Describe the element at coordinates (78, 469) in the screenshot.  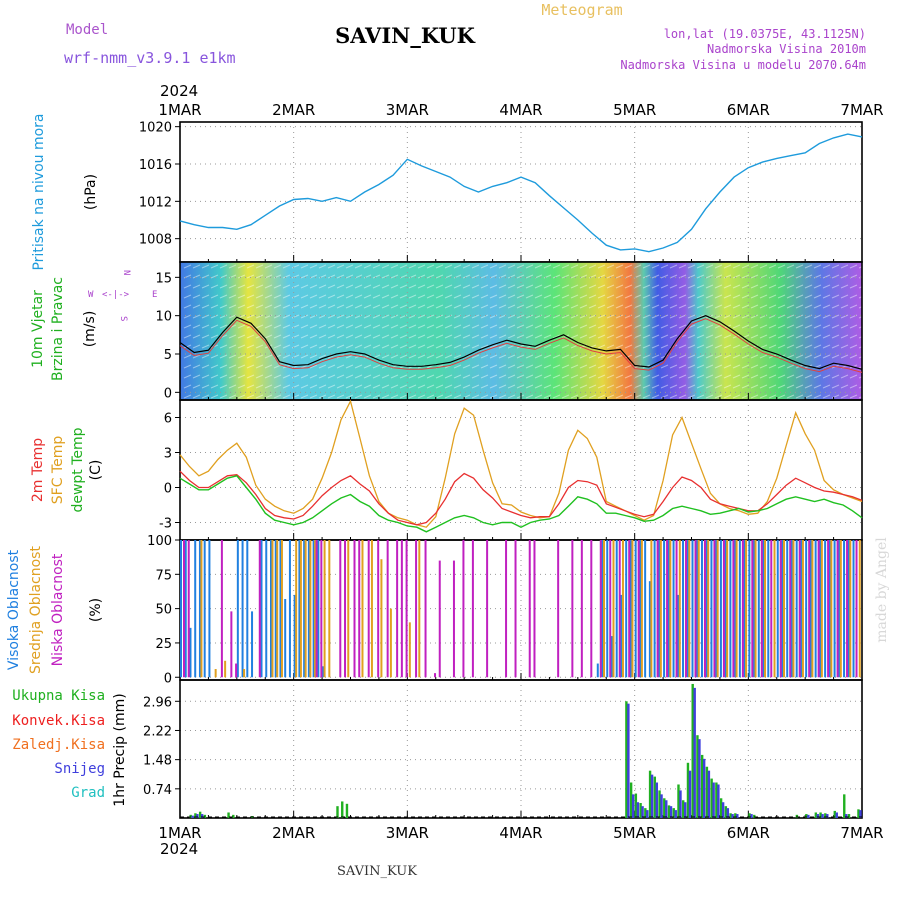
I see `temp-ylabel-3: dewpt Temp` at that location.